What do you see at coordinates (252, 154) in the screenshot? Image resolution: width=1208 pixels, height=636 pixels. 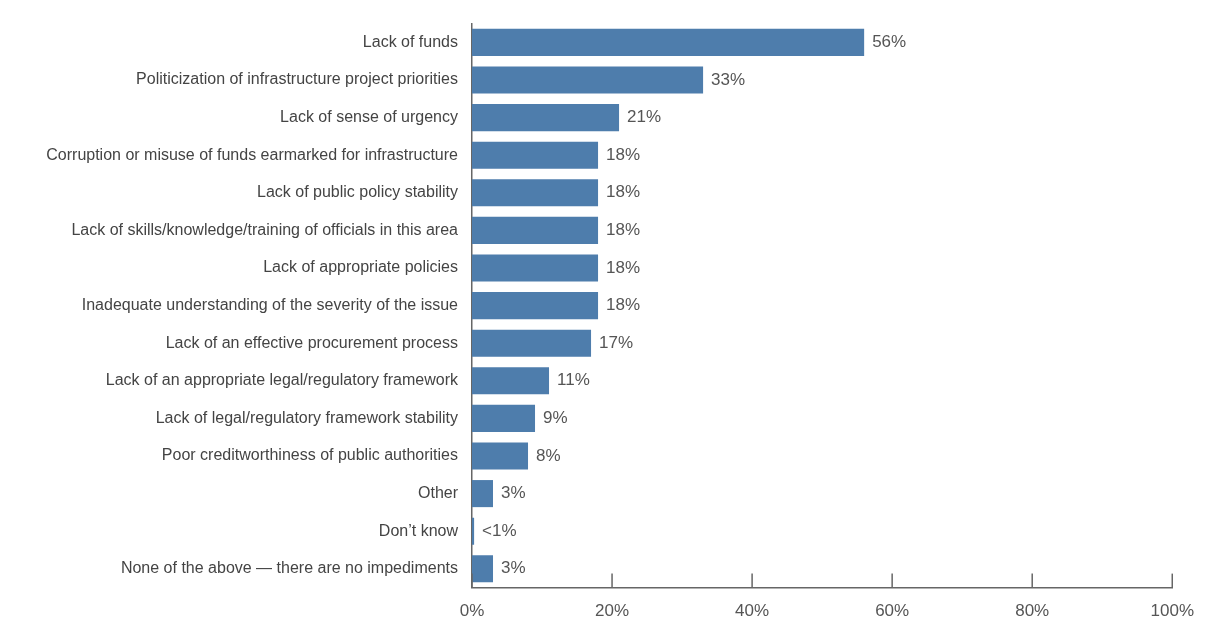 I see `y-tick-label: Corruption or misuse of funds earmarked for infrastructure` at bounding box center [252, 154].